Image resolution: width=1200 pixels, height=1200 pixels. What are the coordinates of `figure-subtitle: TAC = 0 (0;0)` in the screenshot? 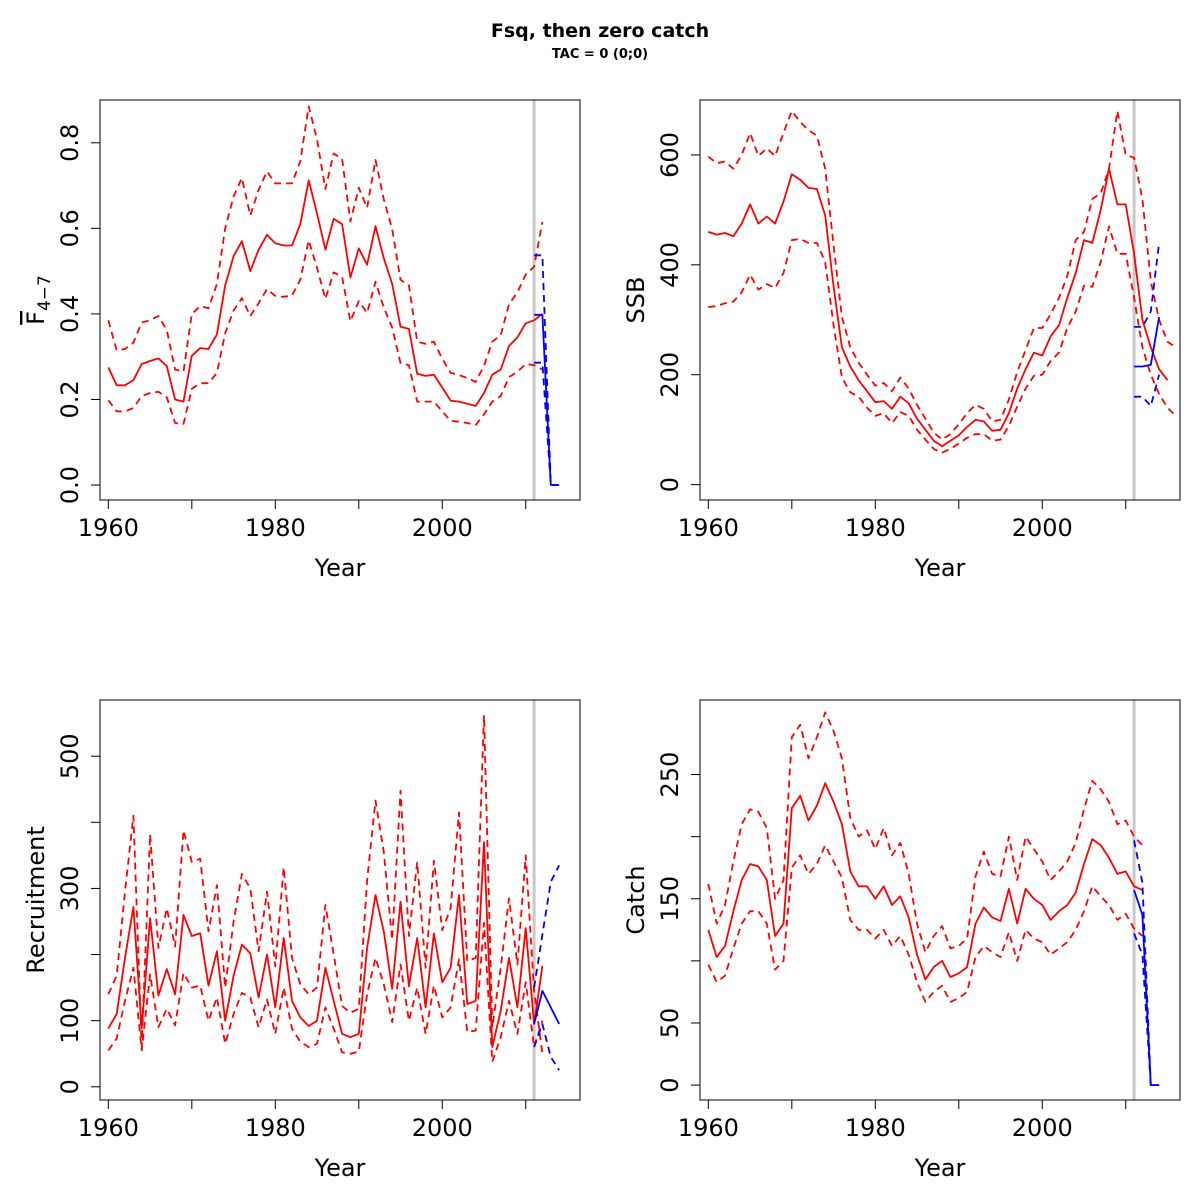 It's located at (600, 54).